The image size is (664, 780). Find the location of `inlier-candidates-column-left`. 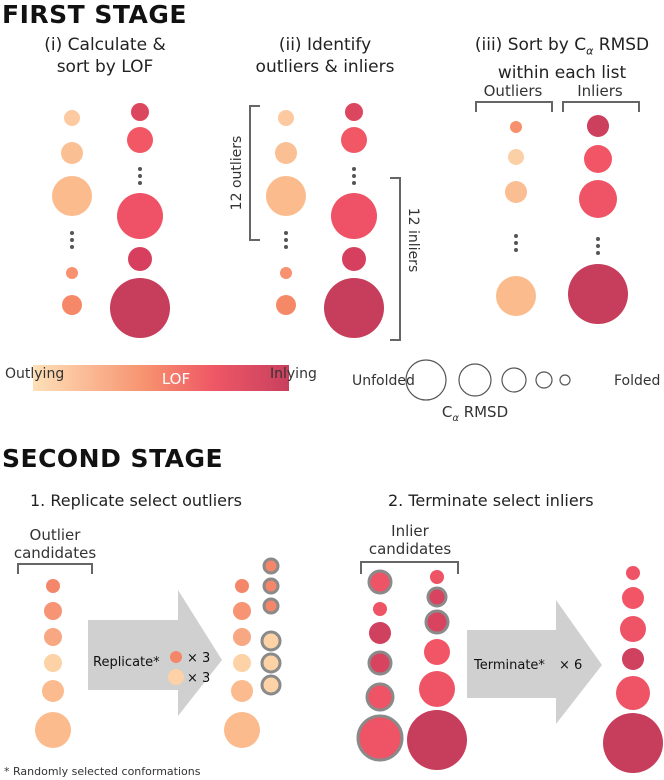

inlier-candidates-column-left is located at coordinates (380, 665).